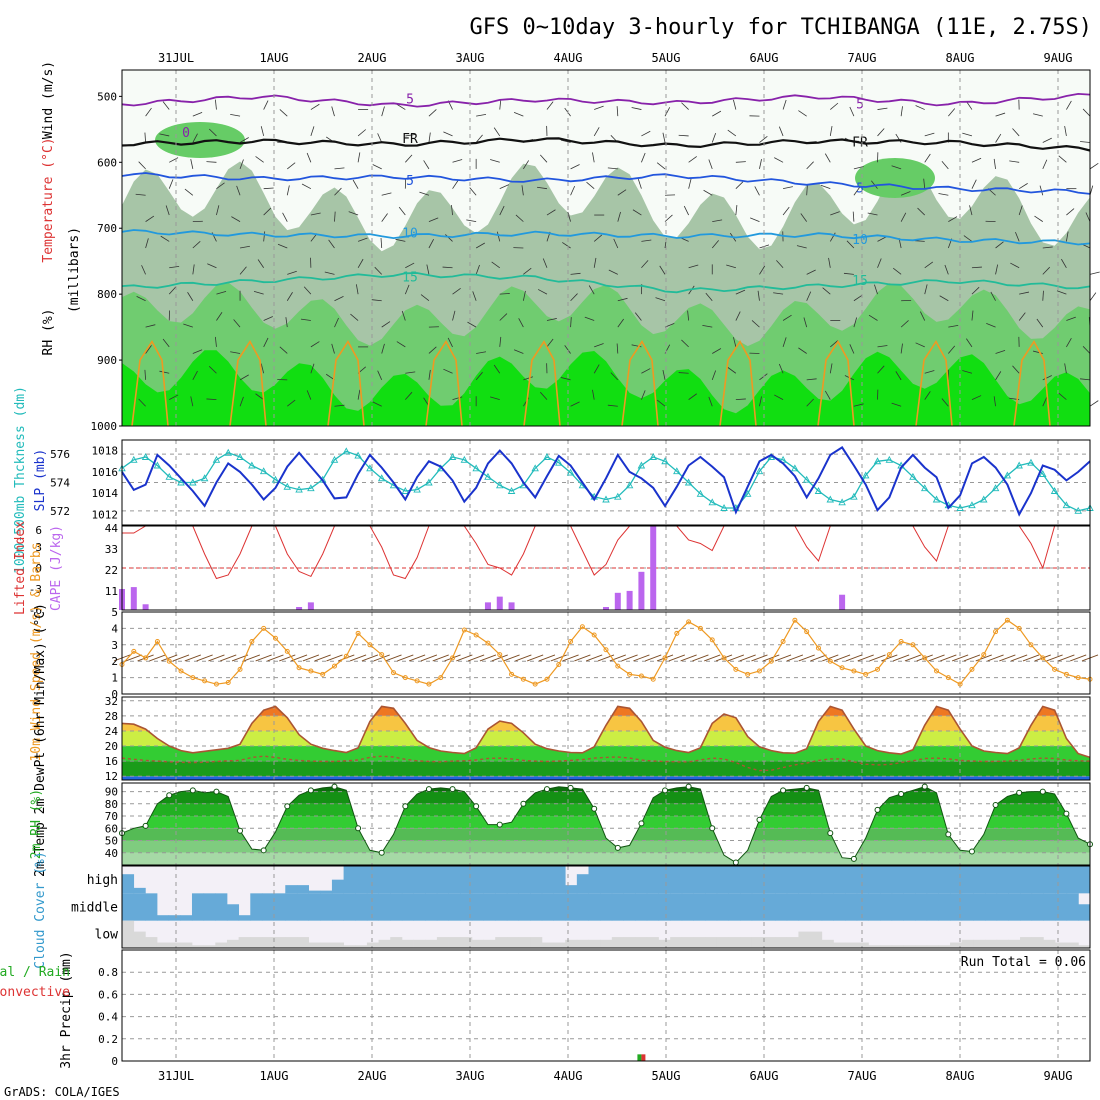 The image size is (1100, 1100). What do you see at coordinates (606, 552) in the screenshot?
I see `lifted-index-line` at bounding box center [606, 552].